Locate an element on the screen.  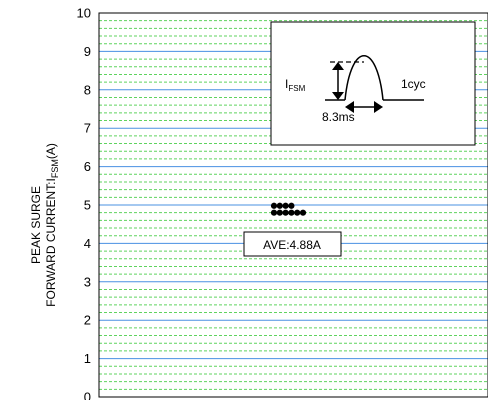
inset-duration-arrow-left is located at coordinates (349, 107).